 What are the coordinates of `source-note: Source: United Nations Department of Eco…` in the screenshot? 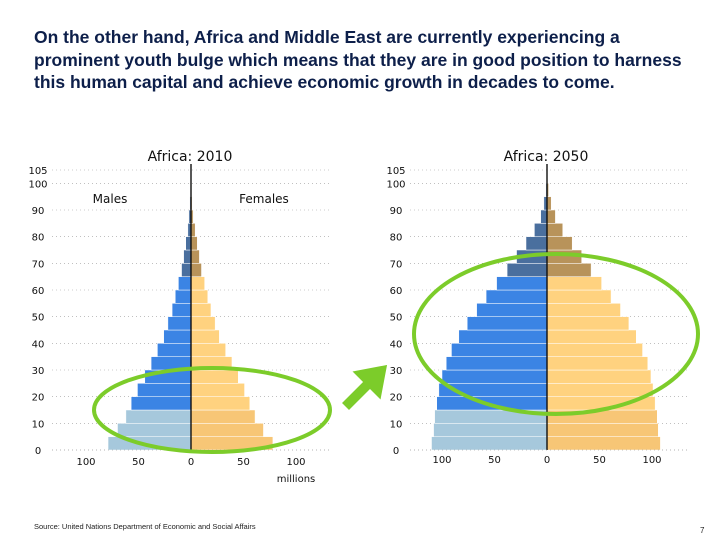 It's located at (145, 526).